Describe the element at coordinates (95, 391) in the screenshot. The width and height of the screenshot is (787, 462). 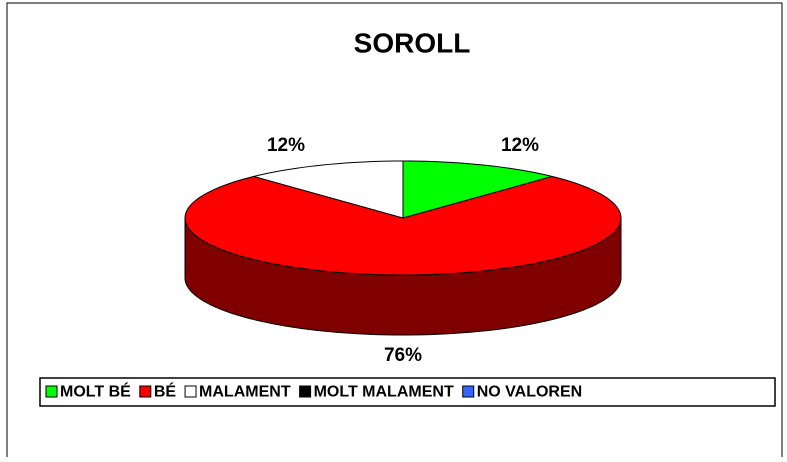
I see `legend-label: MOLT BÉ` at that location.